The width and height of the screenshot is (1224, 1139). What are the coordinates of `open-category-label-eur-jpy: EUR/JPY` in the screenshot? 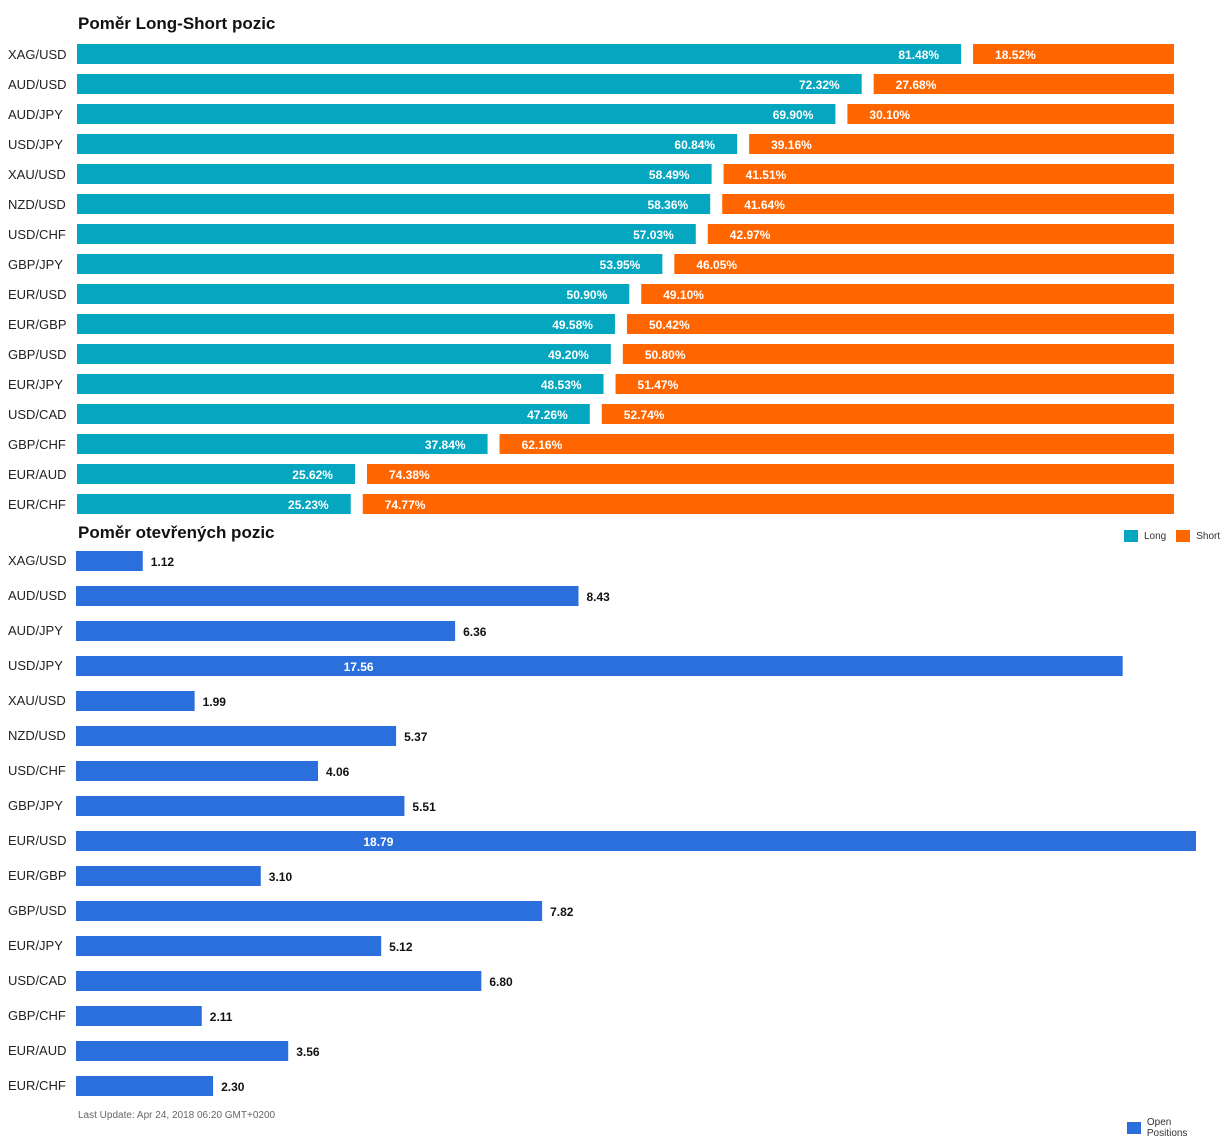 It's located at (35, 945).